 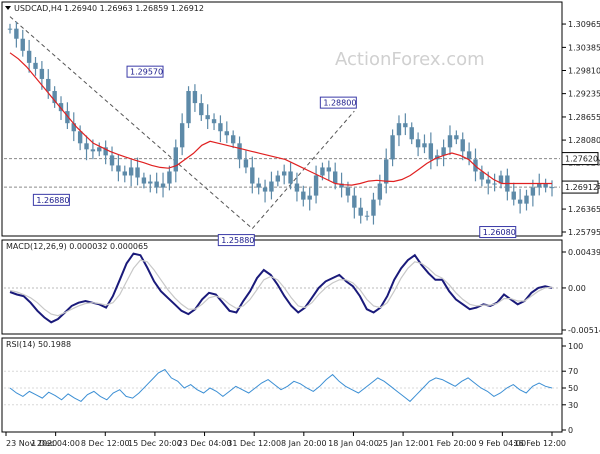 What do you see at coordinates (55, 443) in the screenshot?
I see `x-tick-label: 1 Dec 04:00` at bounding box center [55, 443].